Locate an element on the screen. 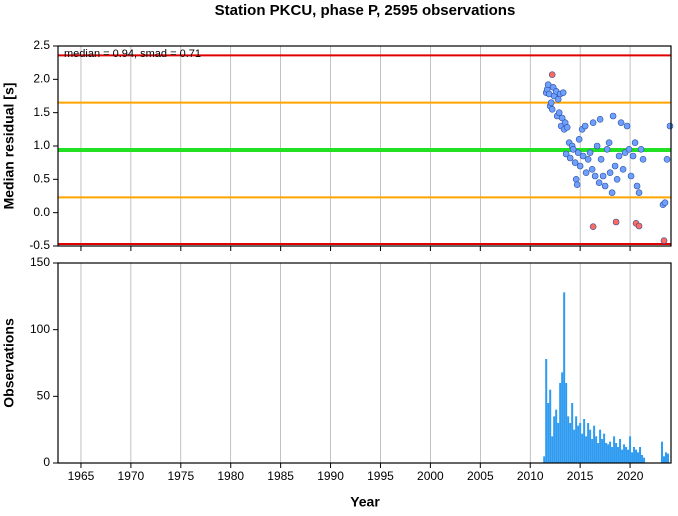  x-tick-label: 1995 is located at coordinates (380, 476).